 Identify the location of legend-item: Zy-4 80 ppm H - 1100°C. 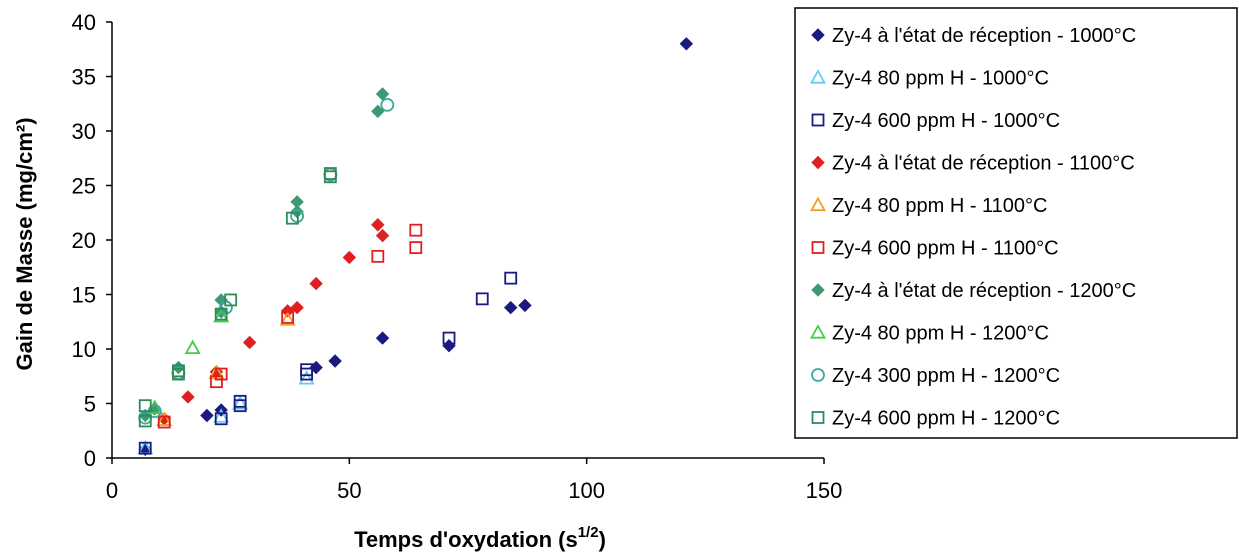
(928, 206).